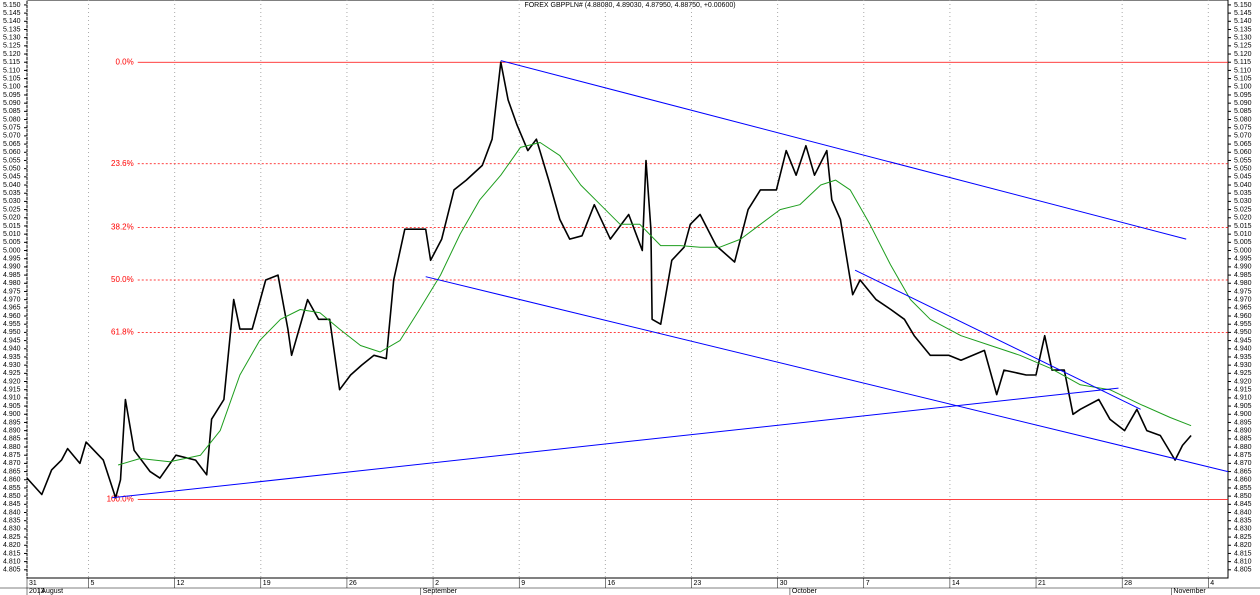 The image size is (1260, 595). I want to click on y-tick-label: 4.945, so click(12, 340).